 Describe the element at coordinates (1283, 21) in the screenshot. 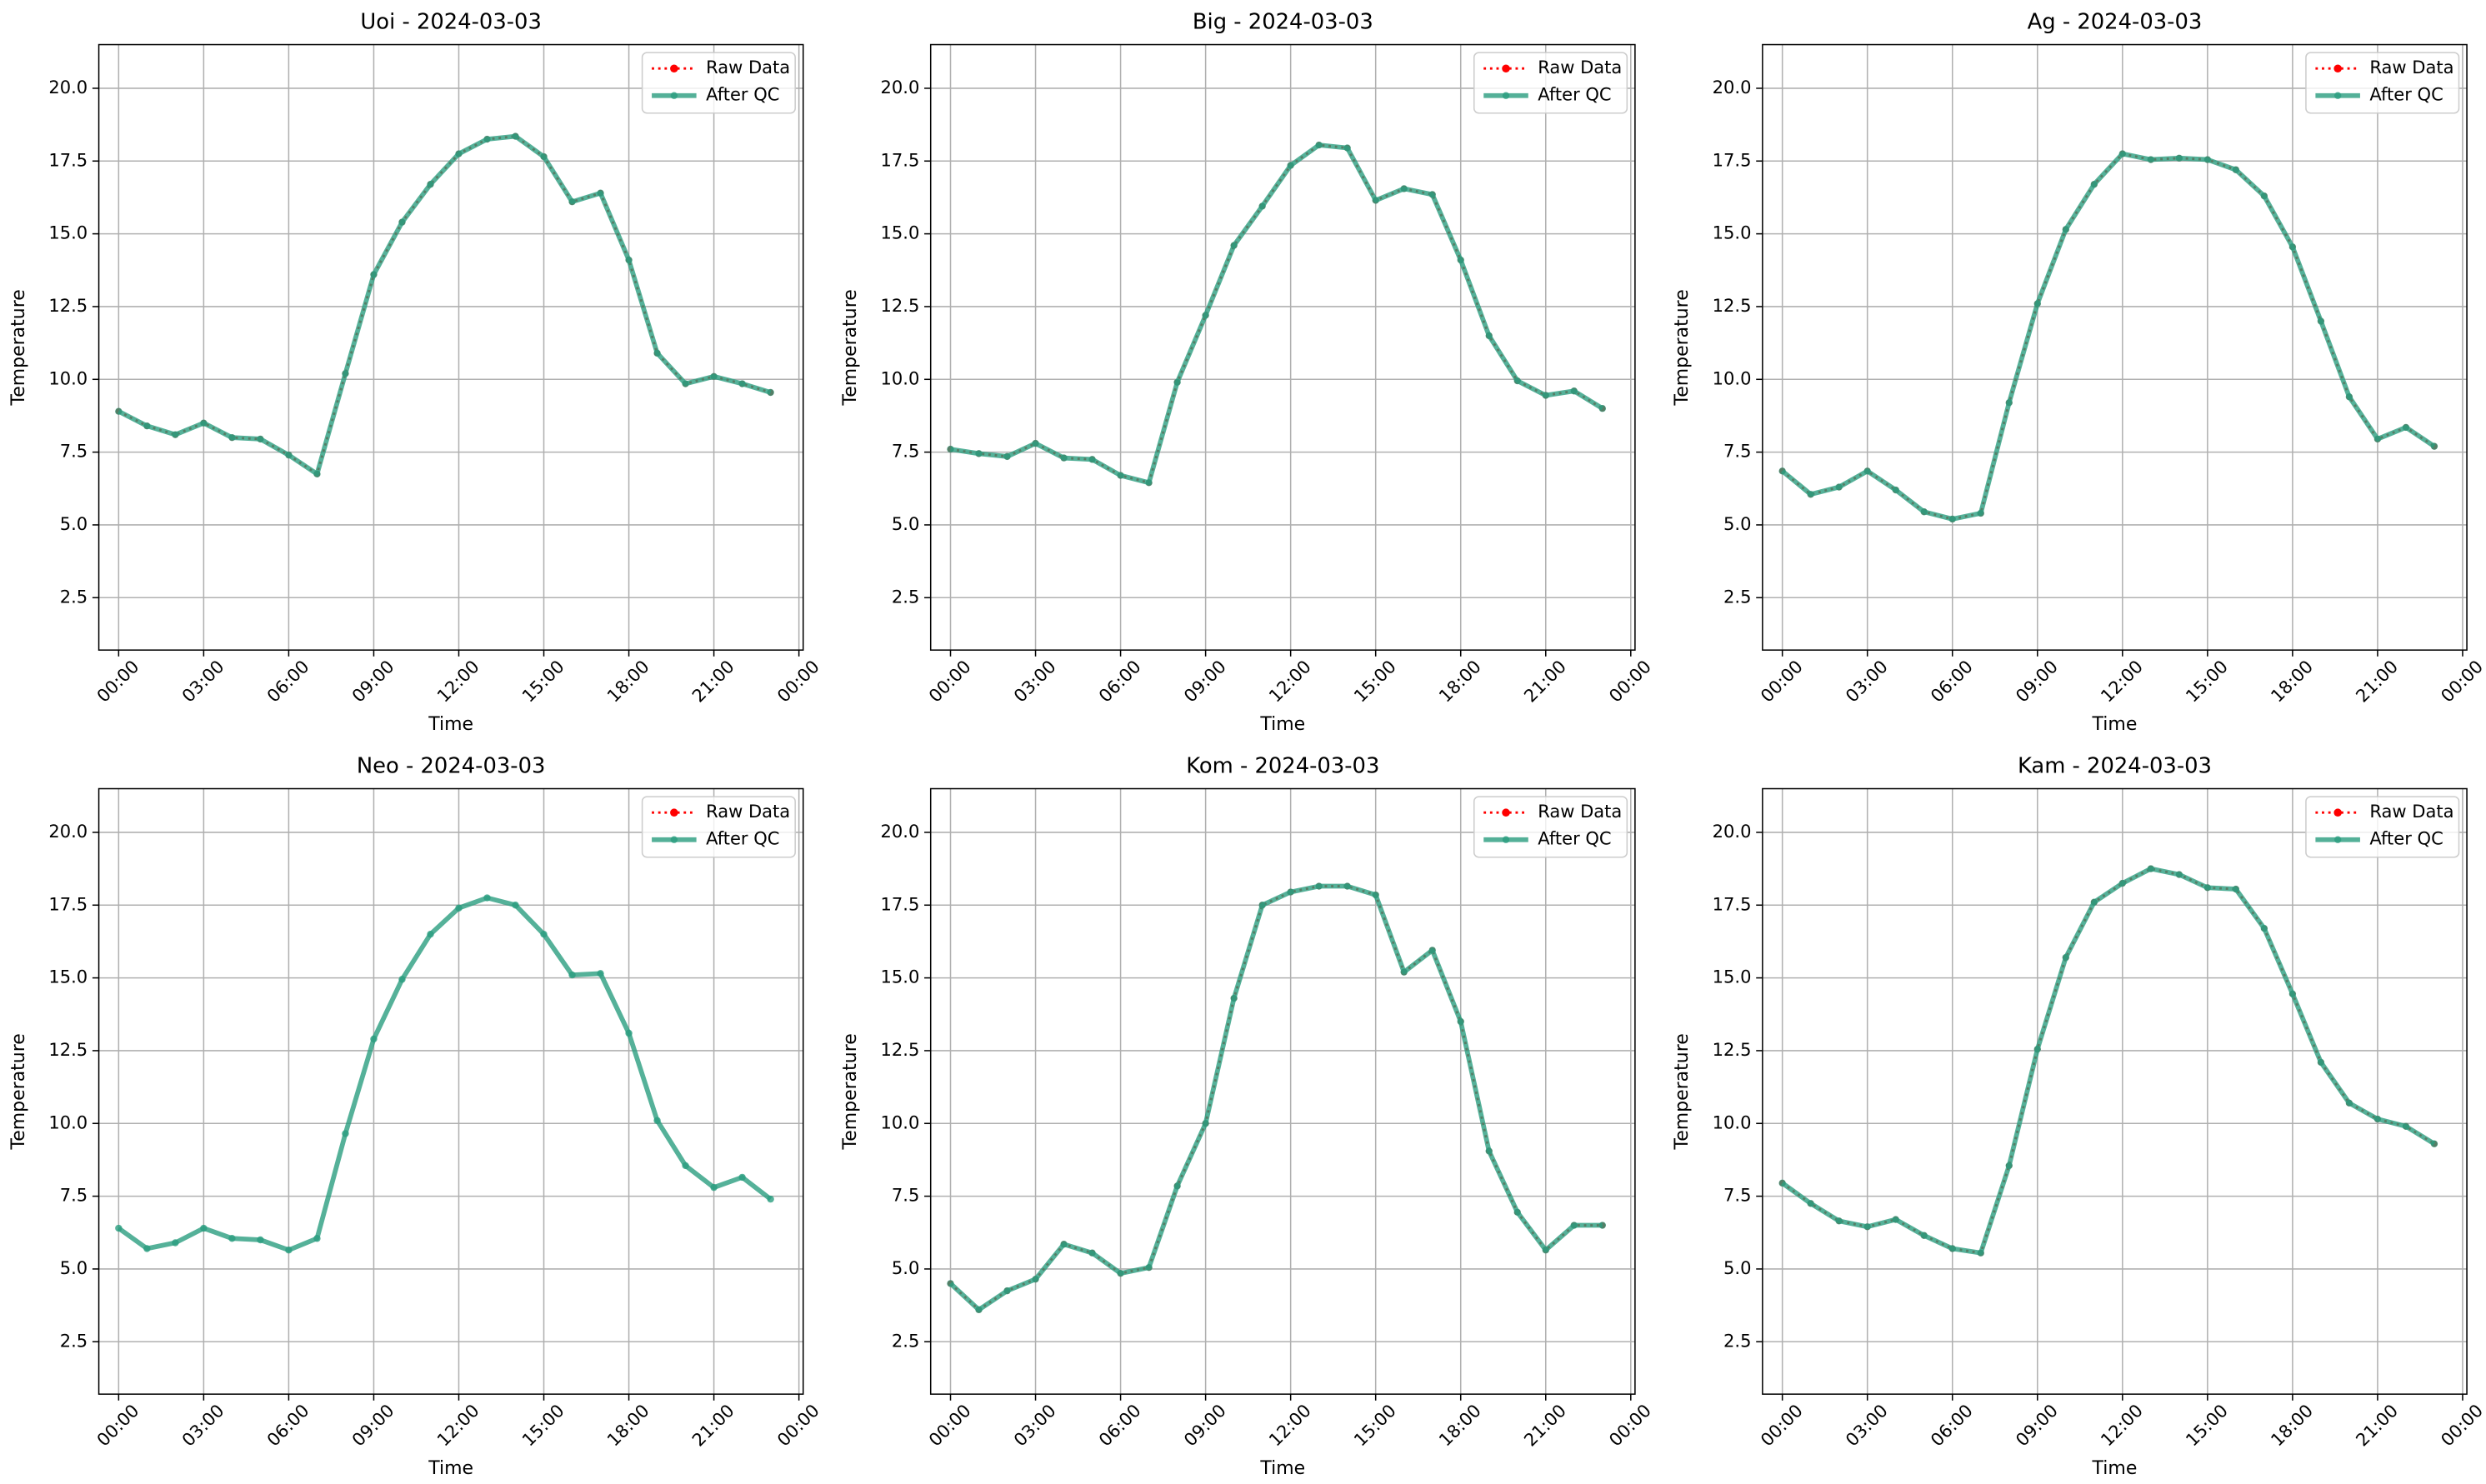

I see `subplot-title: Big - 2024-03-03` at that location.